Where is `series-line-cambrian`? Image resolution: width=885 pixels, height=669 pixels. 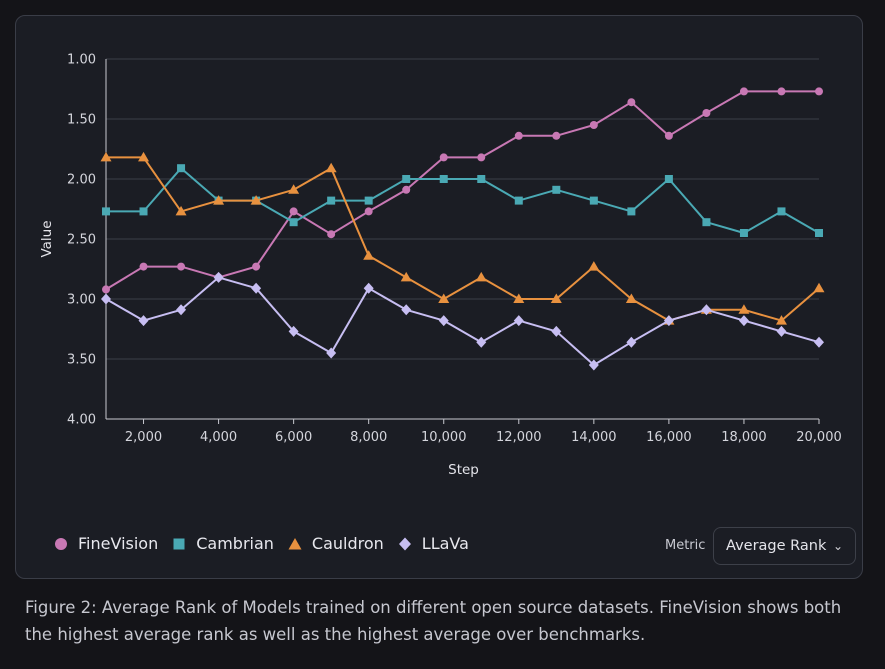 series-line-cambrian is located at coordinates (463, 200).